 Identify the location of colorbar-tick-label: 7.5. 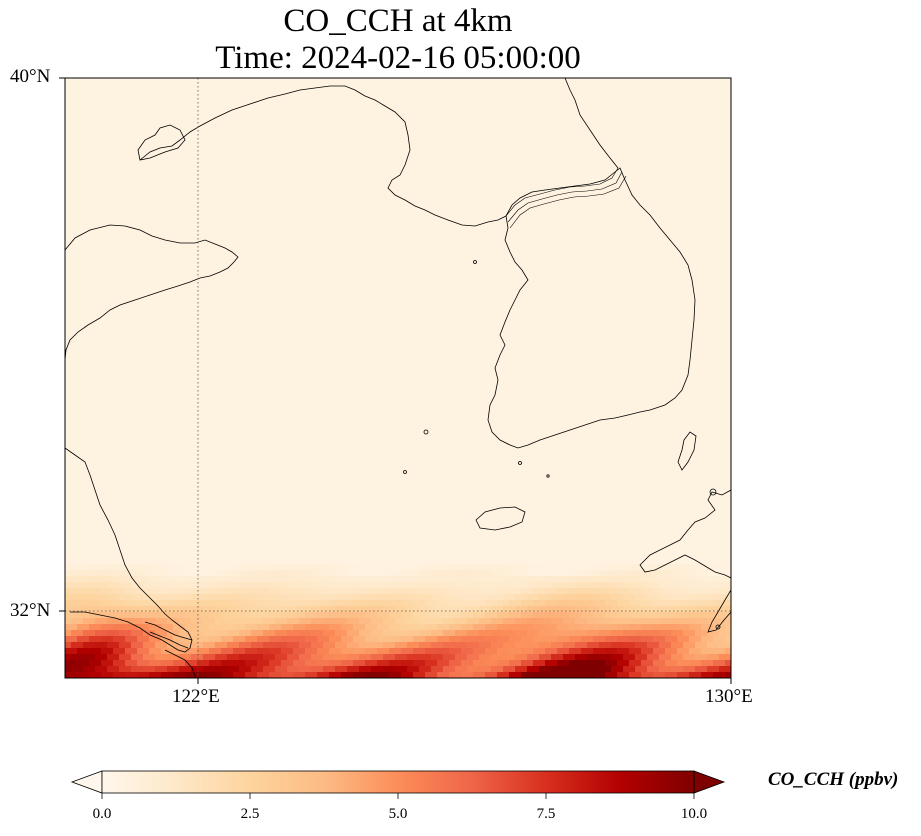
(546, 814).